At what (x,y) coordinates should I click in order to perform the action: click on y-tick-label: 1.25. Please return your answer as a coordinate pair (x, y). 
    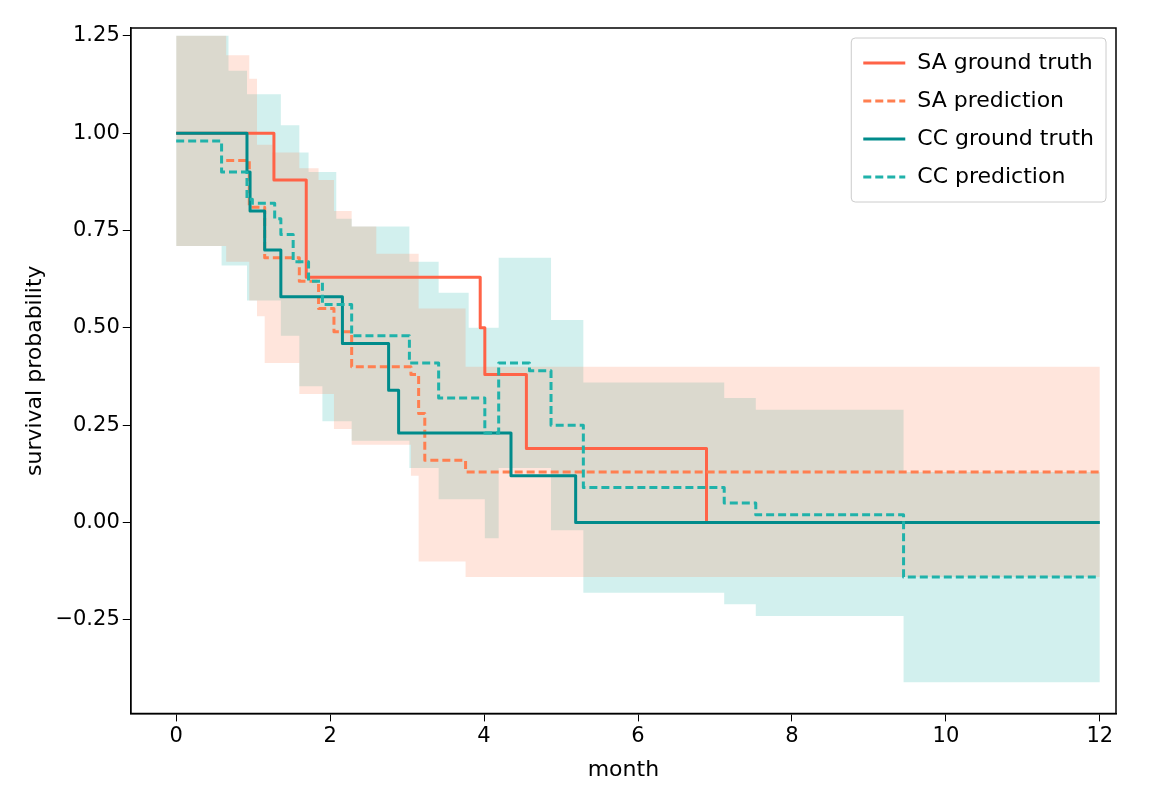
    Looking at the image, I should click on (96, 34).